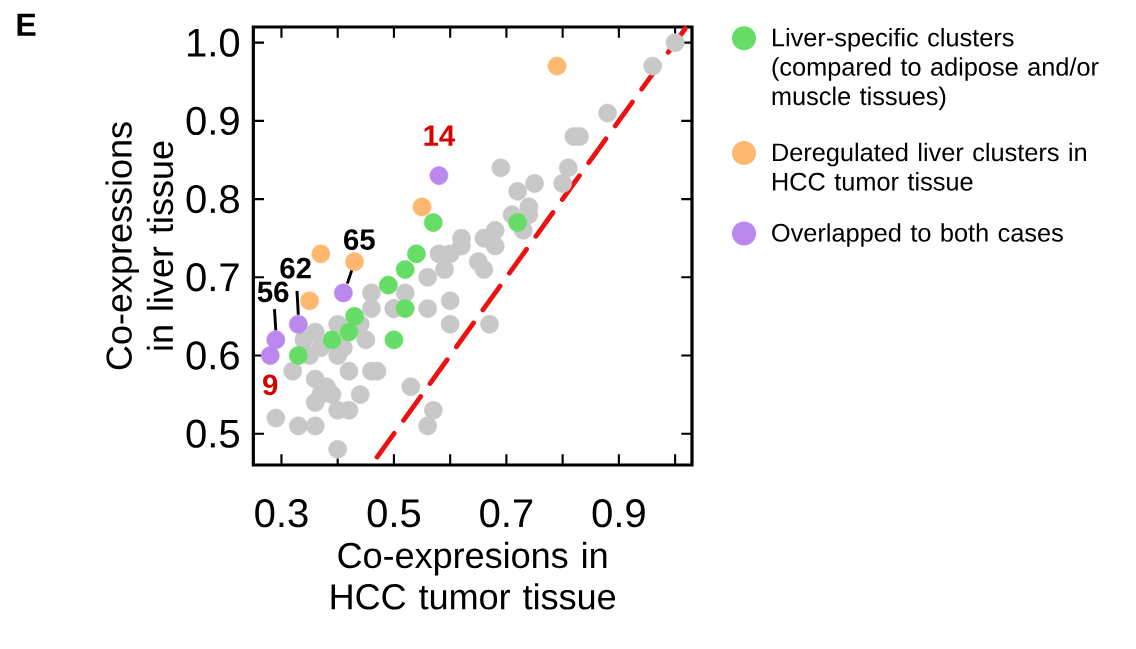 This screenshot has height=649, width=1136. I want to click on x-tick-label: 0.7, so click(506, 513).